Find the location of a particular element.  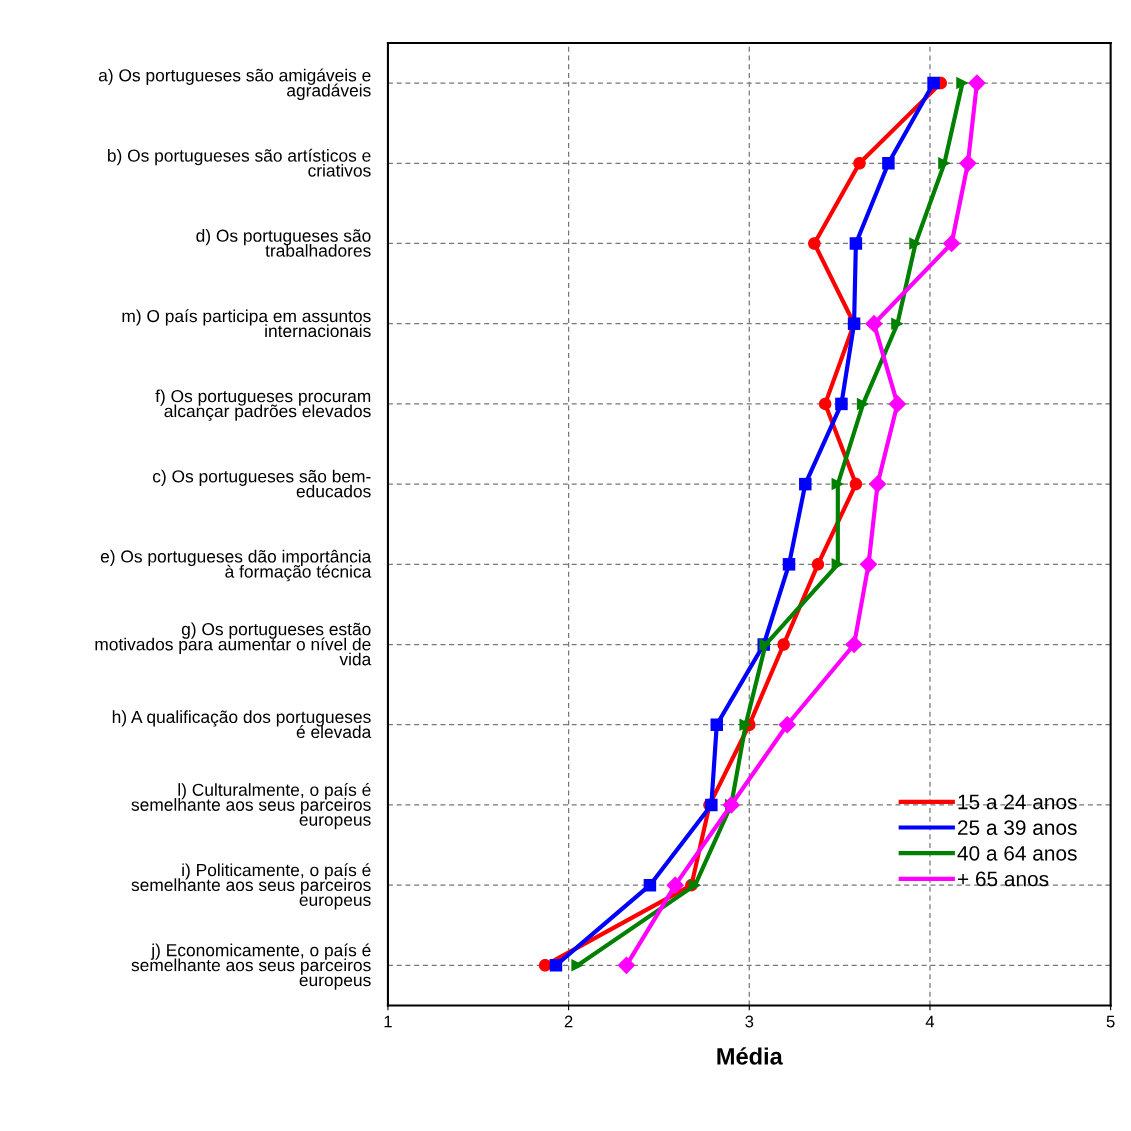

y-tick-label: d) Os portugueses são trabalhadores is located at coordinates (283, 243).